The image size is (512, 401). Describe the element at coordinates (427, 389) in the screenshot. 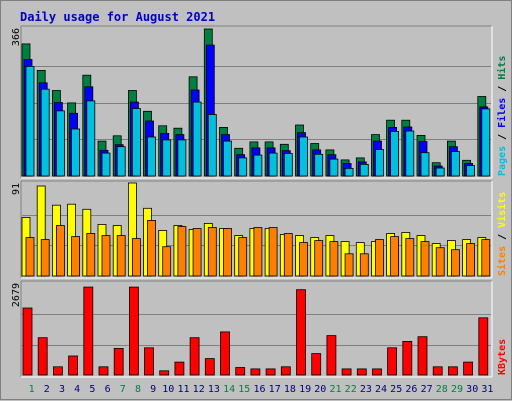

I see `x-tick-day-27: 27` at that location.